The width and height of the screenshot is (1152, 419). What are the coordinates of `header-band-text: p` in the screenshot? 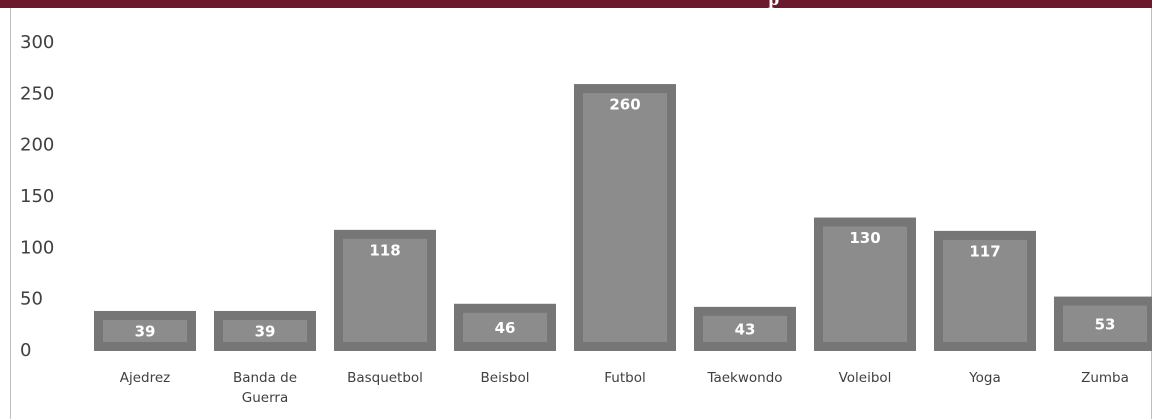 It's located at (773, 4).